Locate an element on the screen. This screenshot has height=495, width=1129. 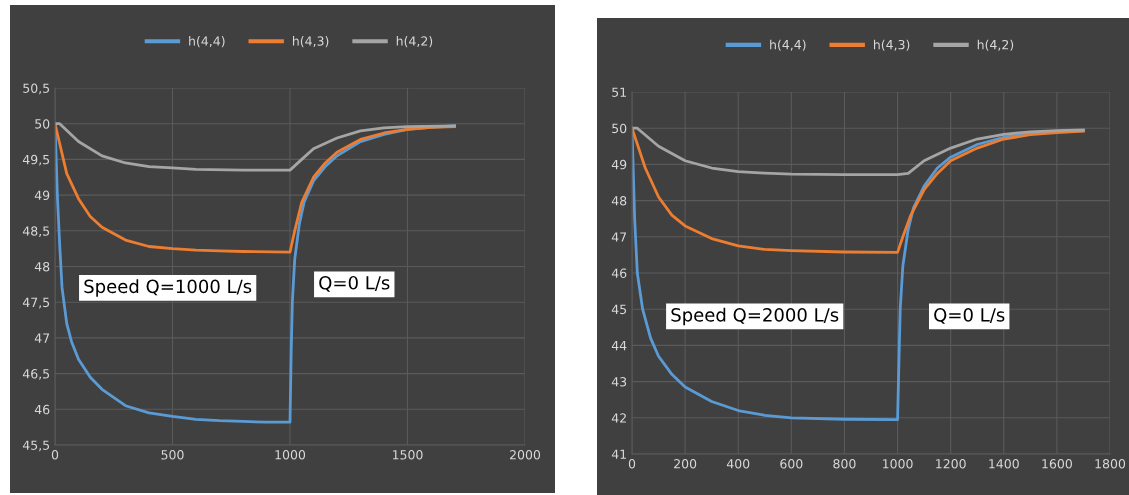
y-tick-label: 45 is located at coordinates (619, 309).